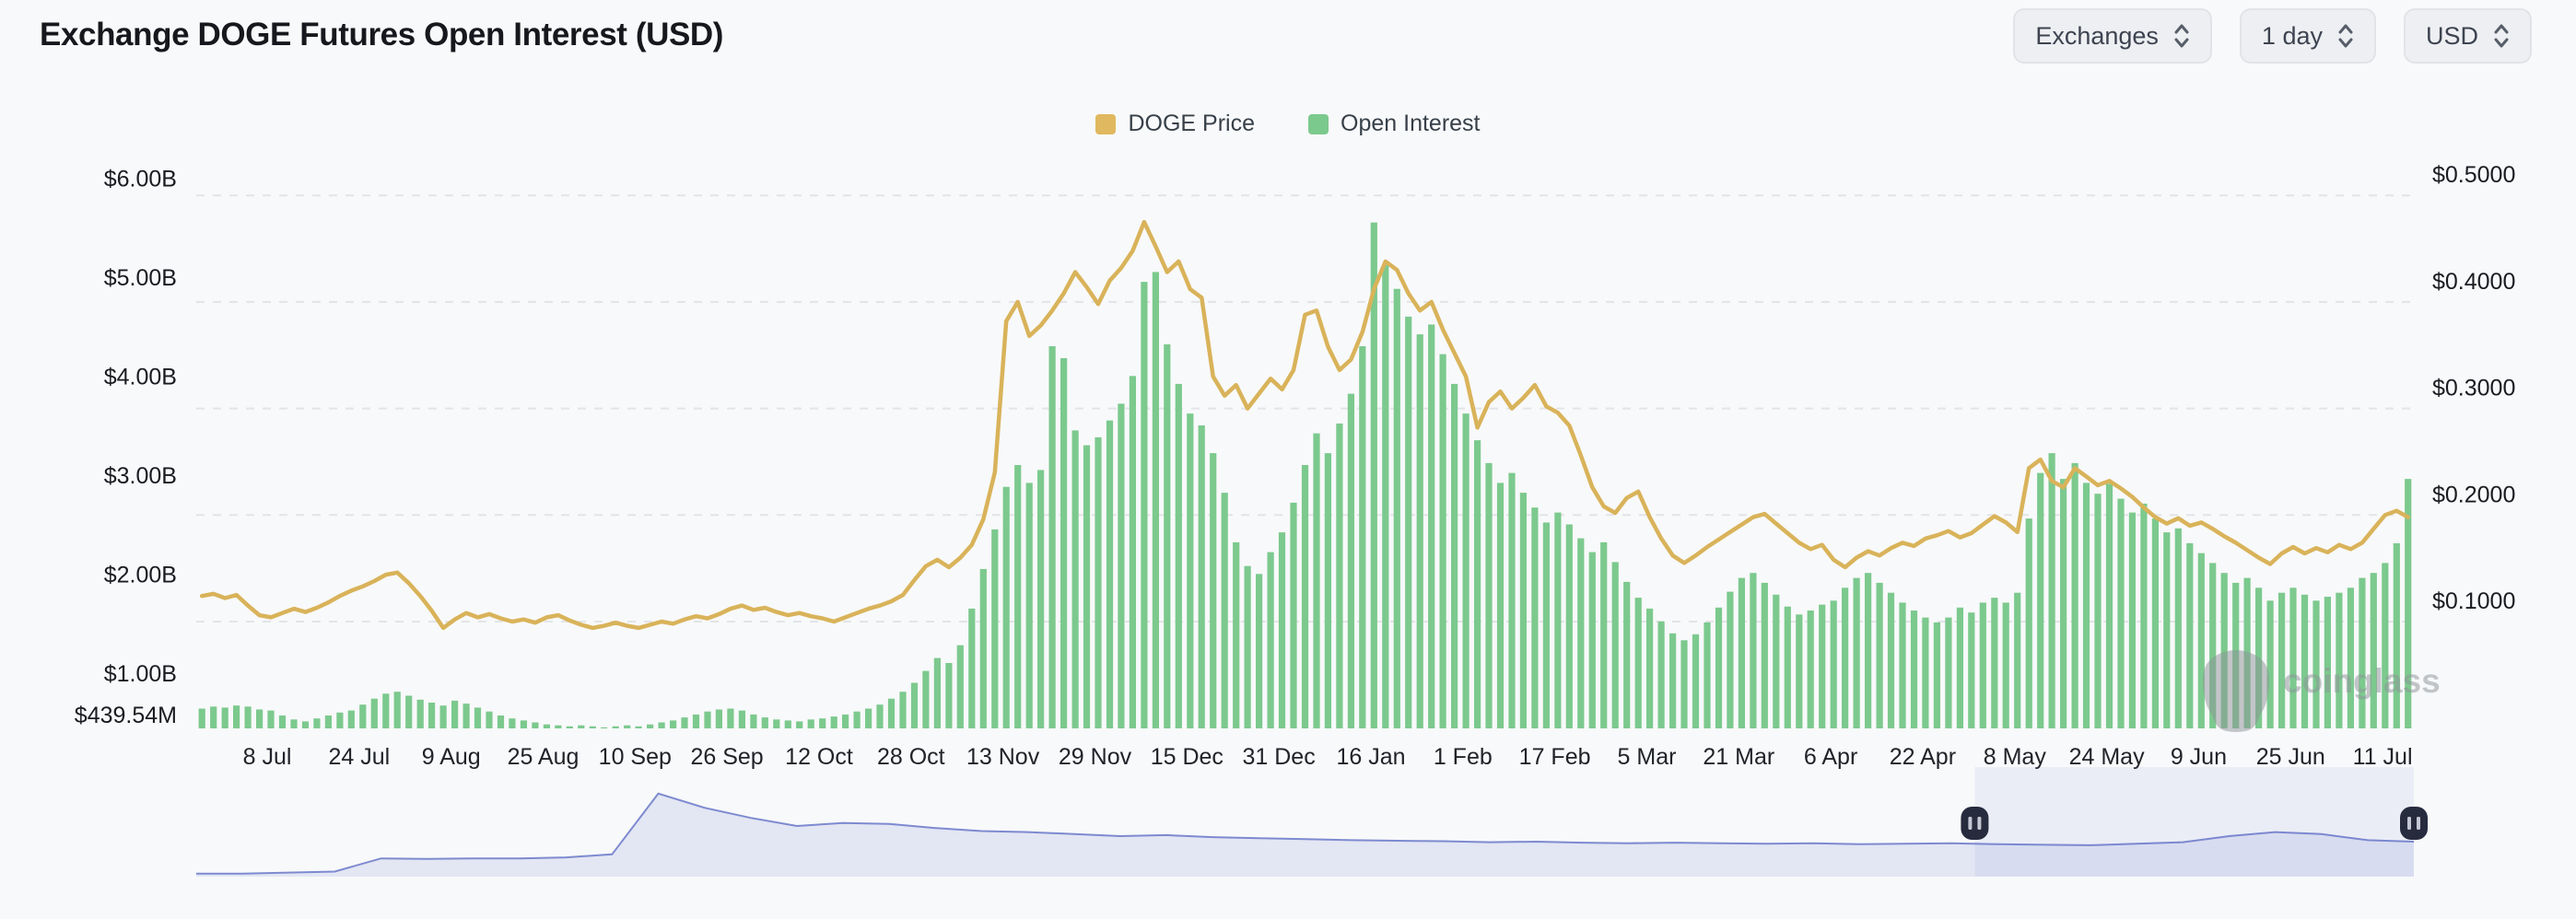 This screenshot has width=2576, height=919. Describe the element at coordinates (635, 757) in the screenshot. I see `svg-text: 10 Sep` at that location.